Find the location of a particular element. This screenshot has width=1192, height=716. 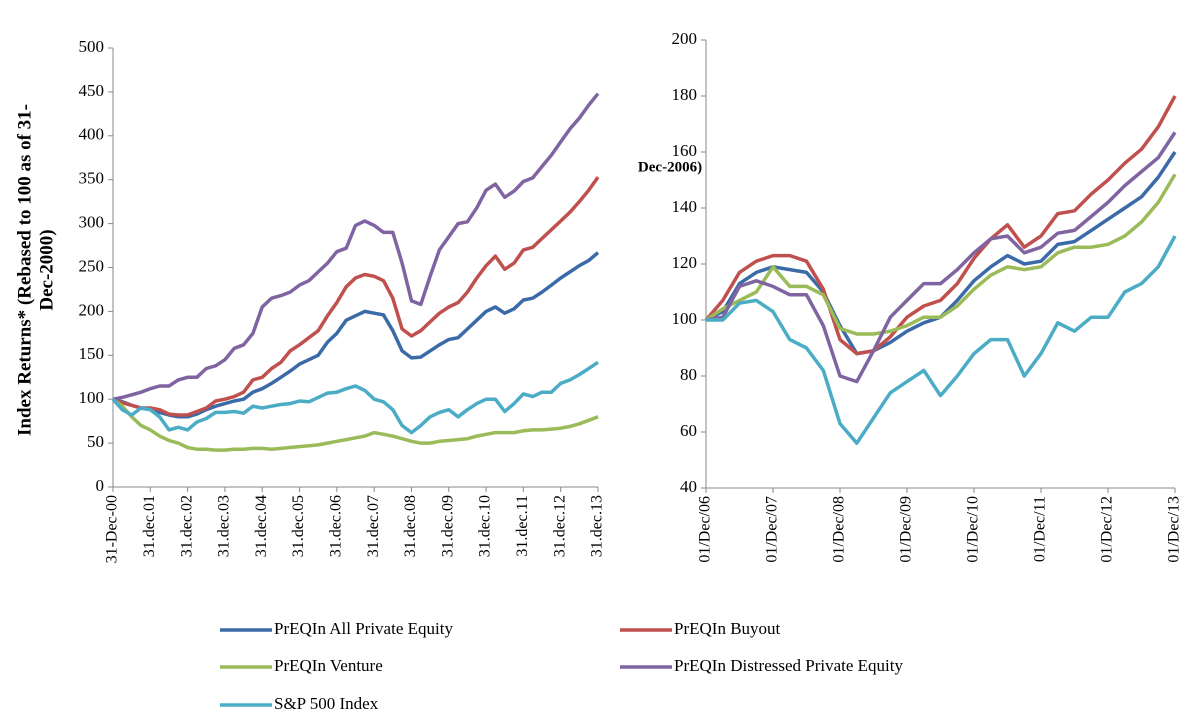

y-tick-label: 500 is located at coordinates (92, 46).